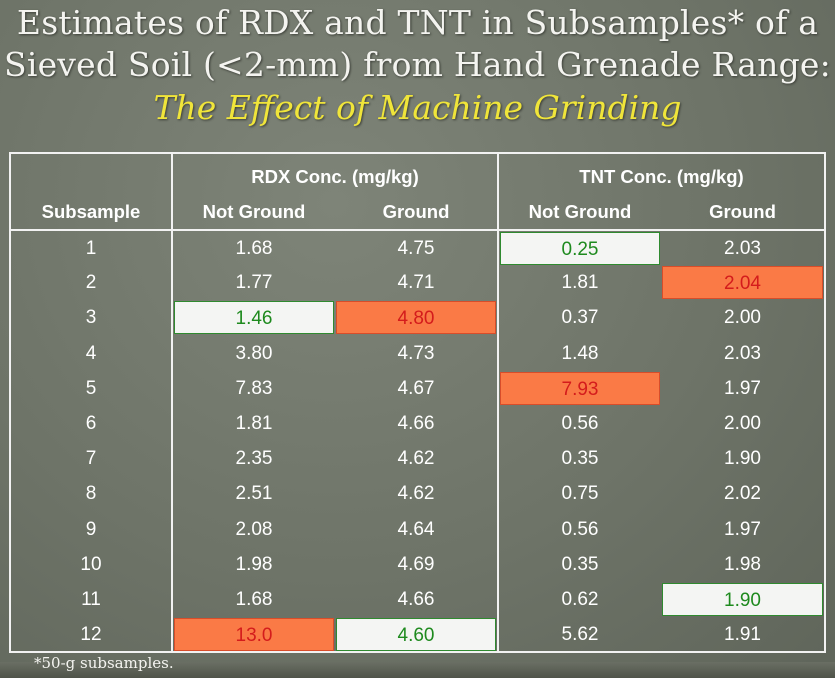 This screenshot has height=678, width=835. Describe the element at coordinates (91, 634) in the screenshot. I see `cell-value: 12` at that location.